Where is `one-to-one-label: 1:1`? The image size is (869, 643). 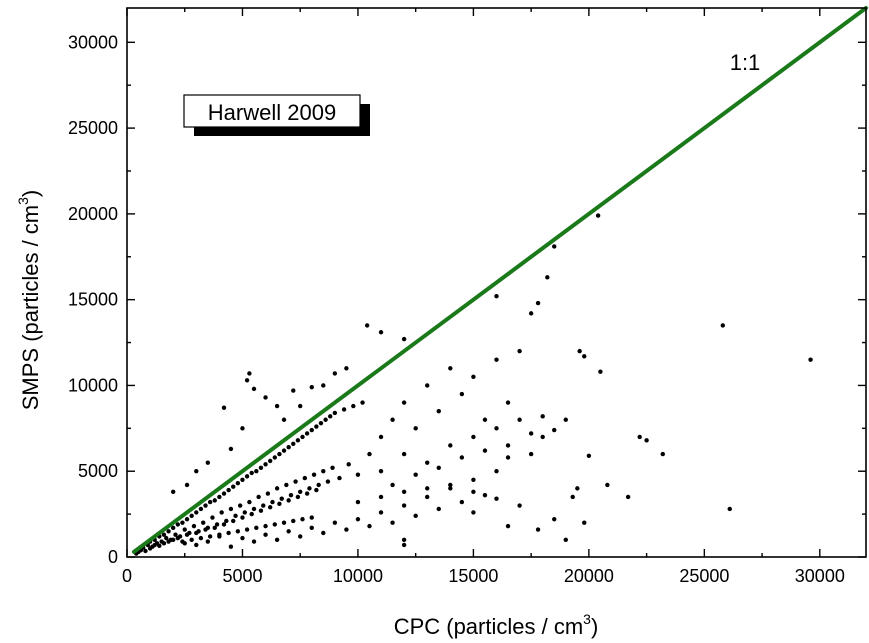 one-to-one-label: 1:1 is located at coordinates (745, 62).